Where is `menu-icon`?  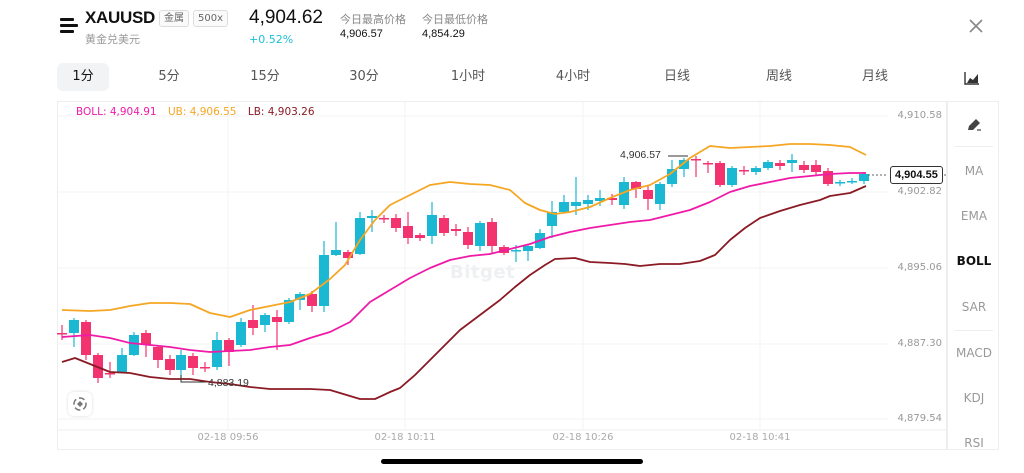
menu-icon is located at coordinates (69, 25).